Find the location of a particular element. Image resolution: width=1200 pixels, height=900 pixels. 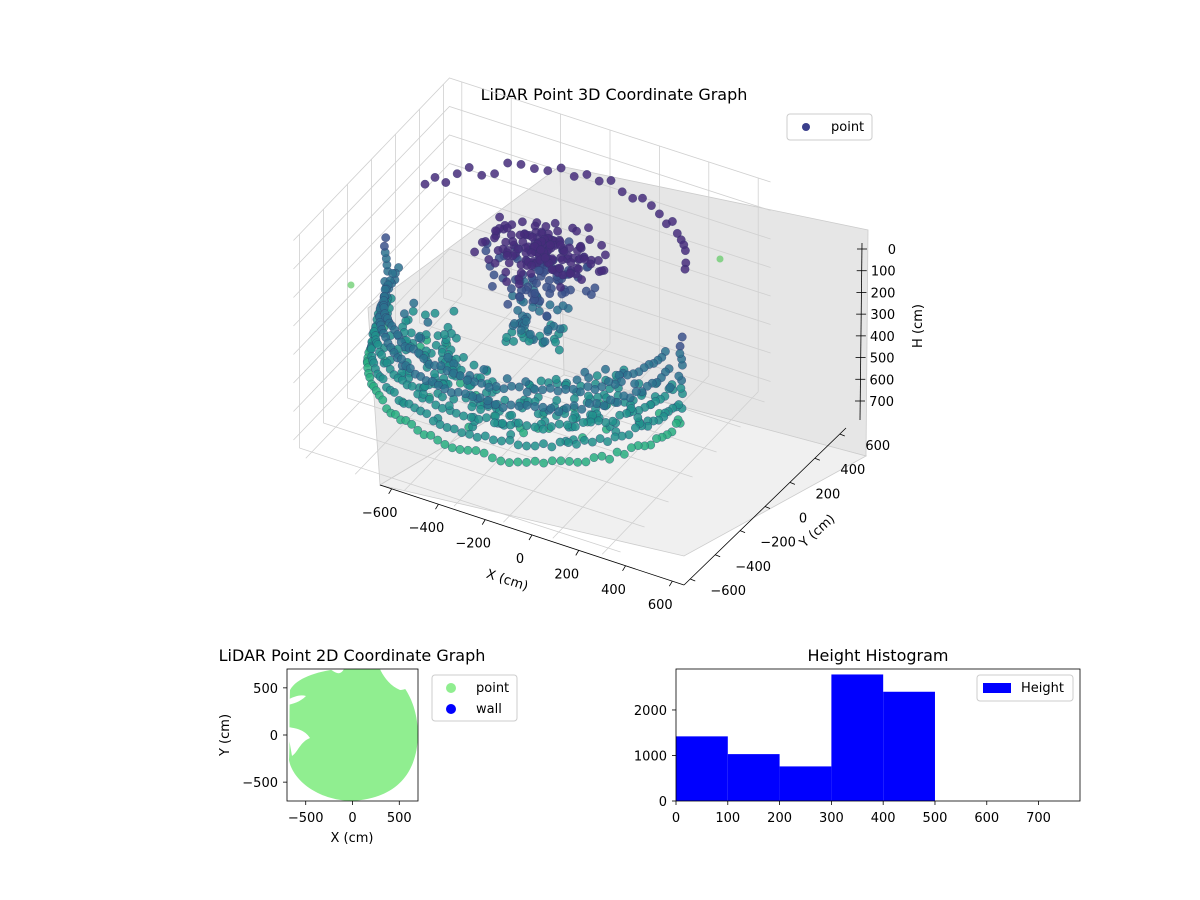

y-tick-label-3d: 400 is located at coordinates (852, 470).